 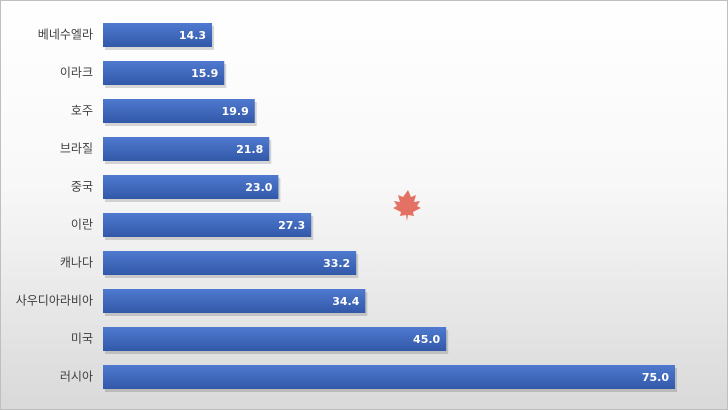 What do you see at coordinates (426, 339) in the screenshot?
I see `data-label: 45.0` at bounding box center [426, 339].